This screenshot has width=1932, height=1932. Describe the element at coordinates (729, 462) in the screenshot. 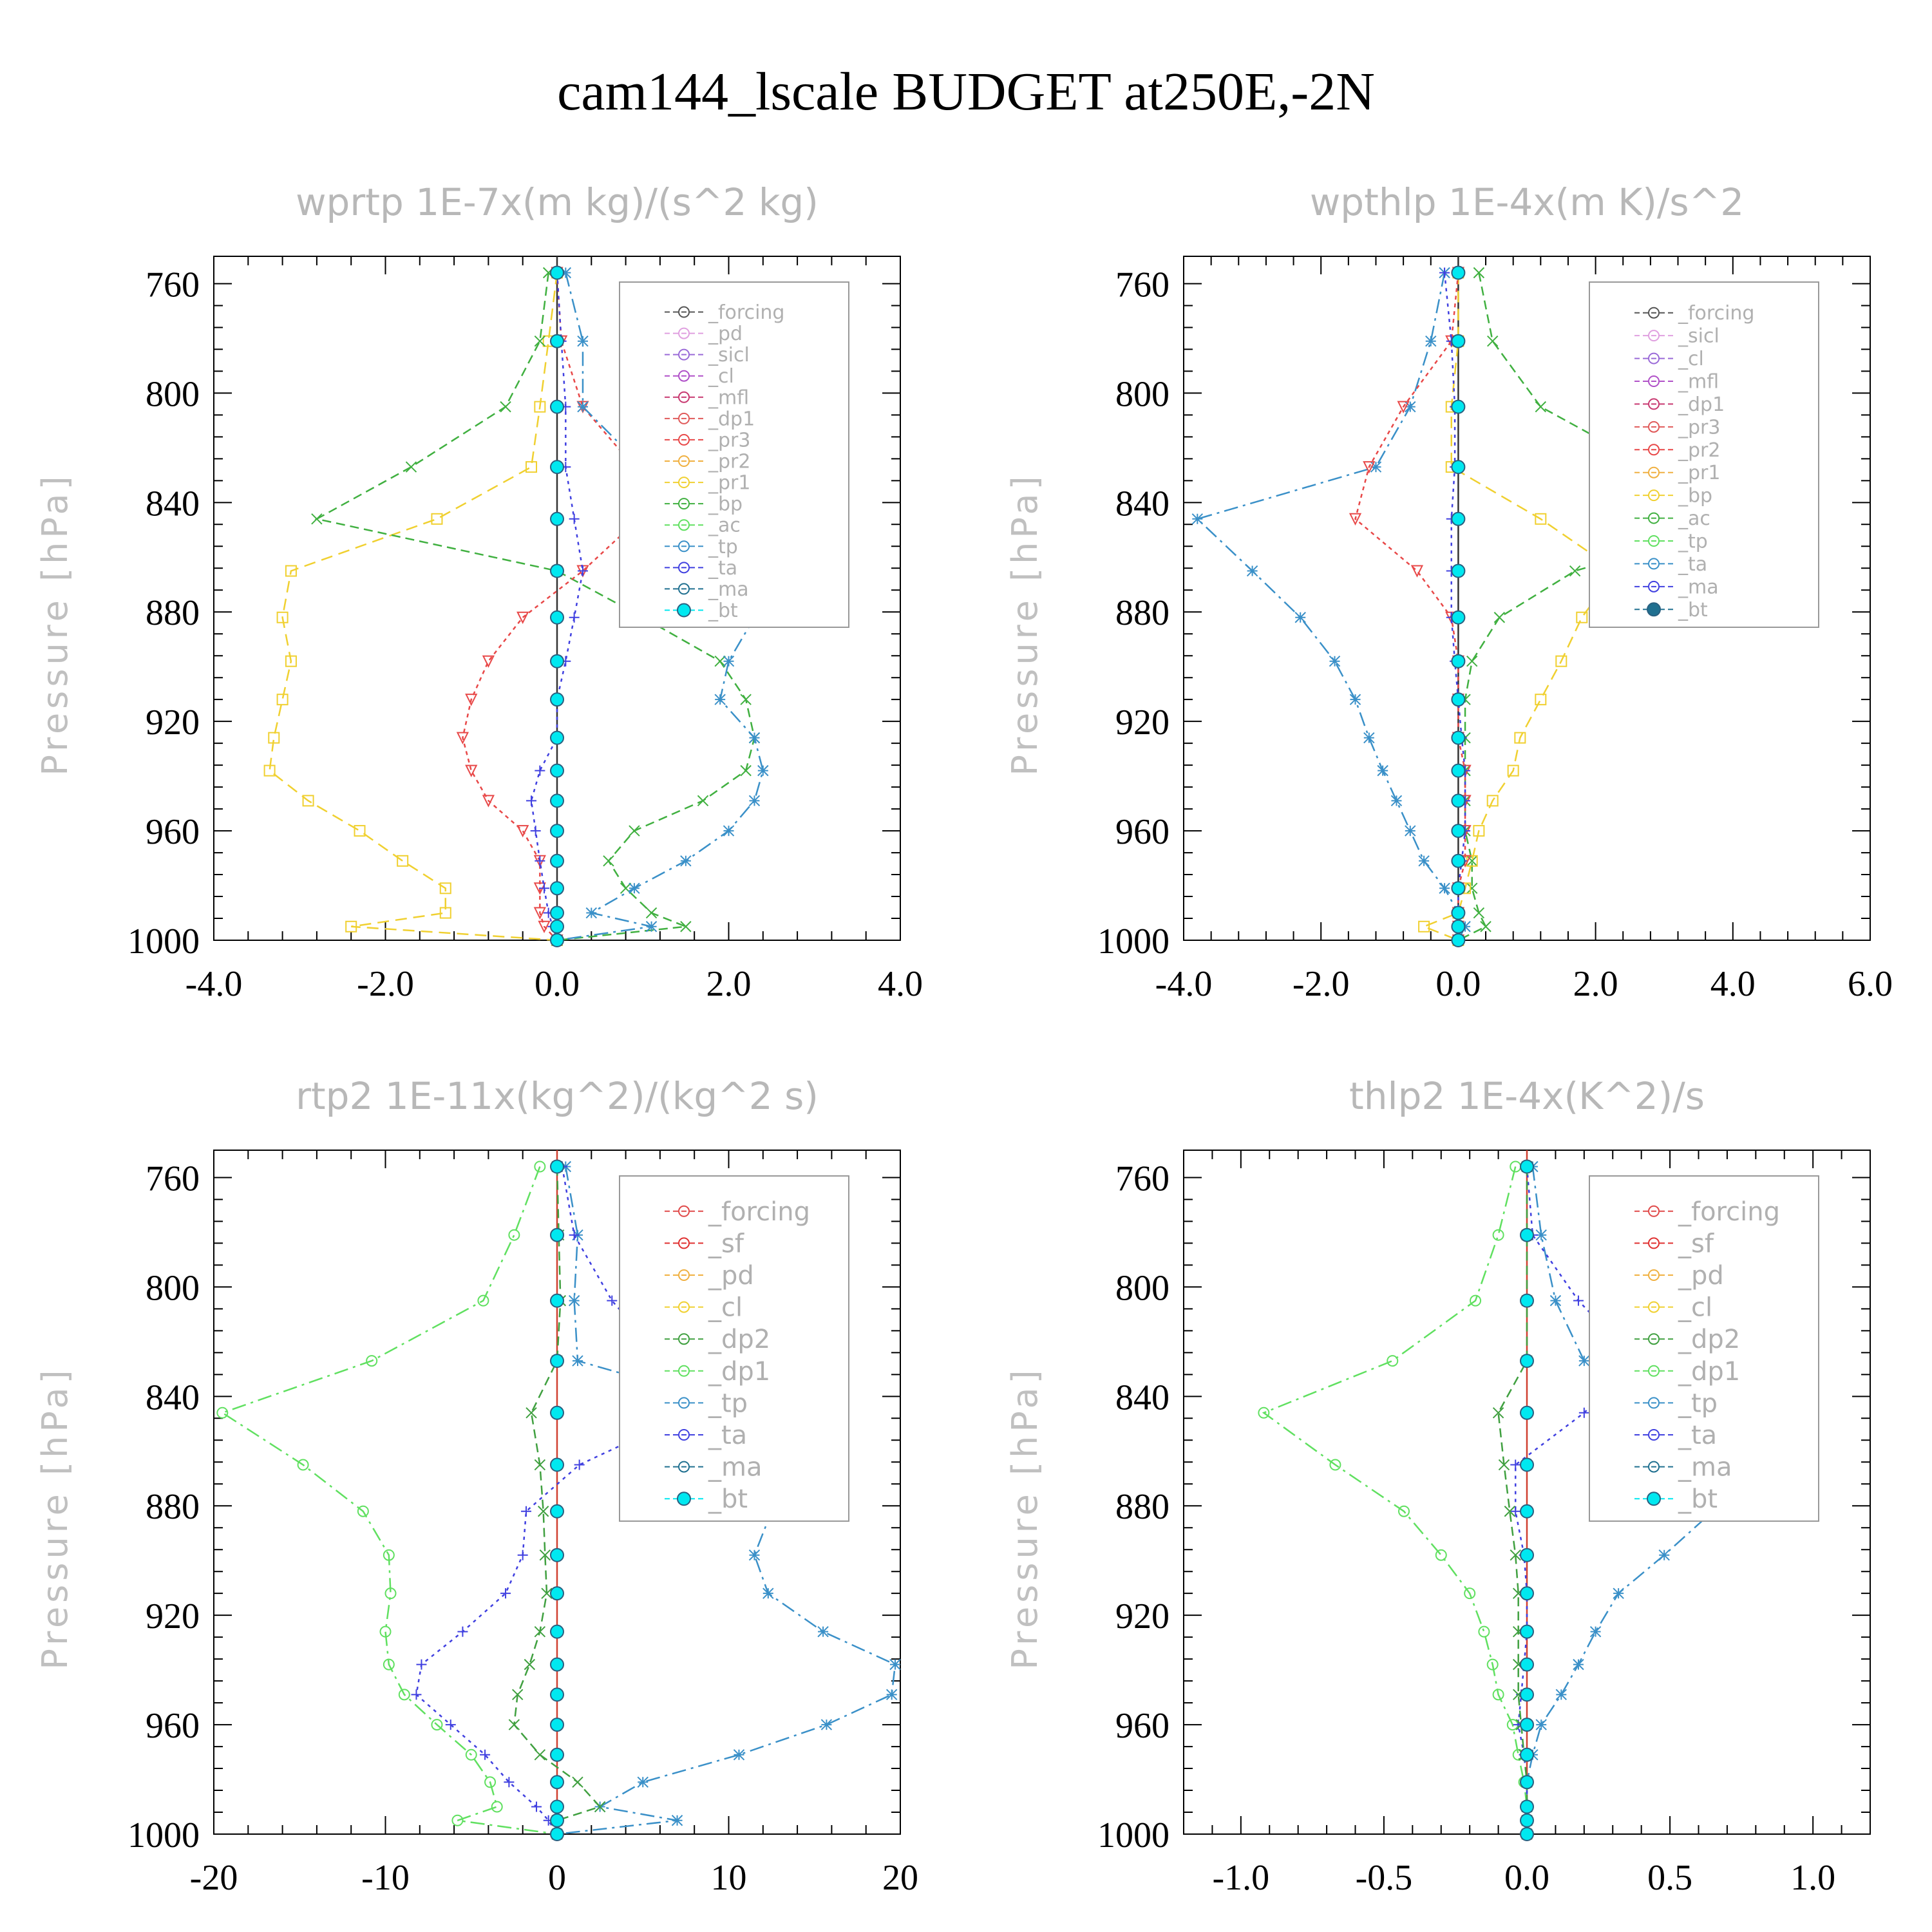

I see `legend-entry: _pr2` at that location.